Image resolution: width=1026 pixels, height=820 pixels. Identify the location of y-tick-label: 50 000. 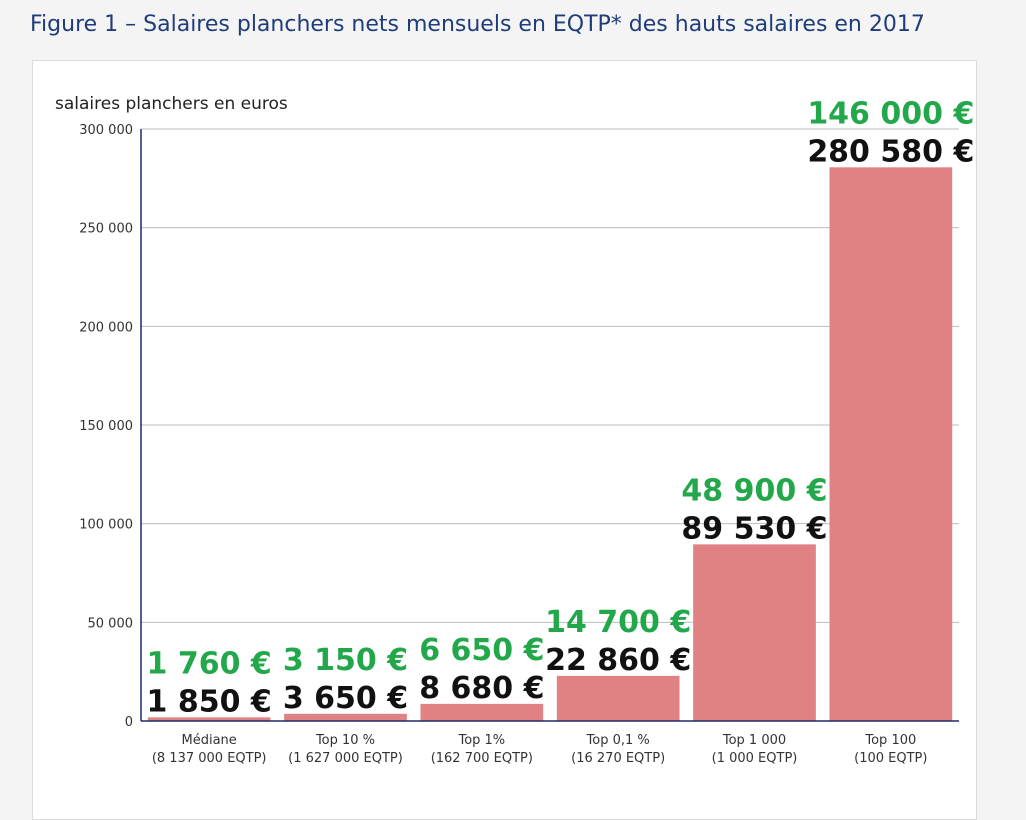
(111, 623).